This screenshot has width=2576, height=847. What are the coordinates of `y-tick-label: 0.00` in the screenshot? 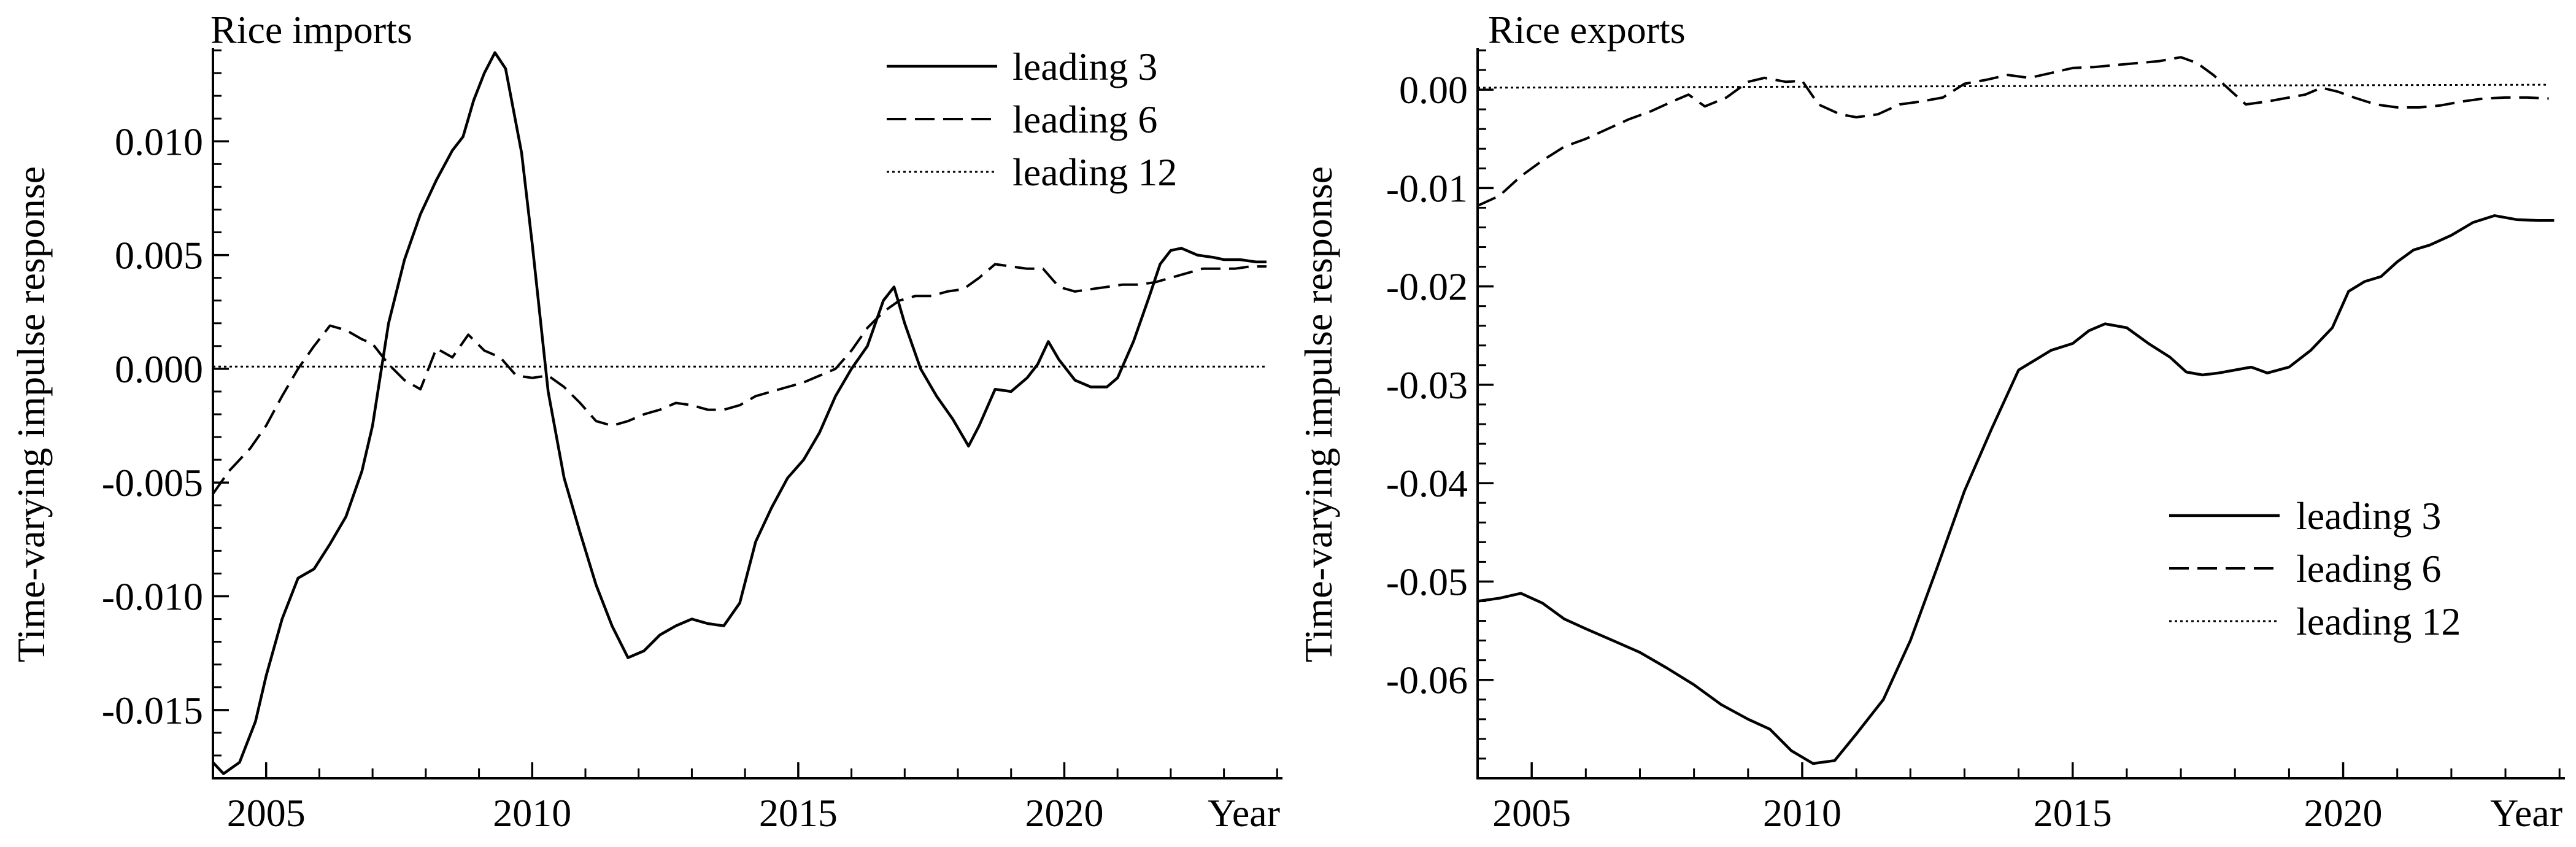 It's located at (1433, 90).